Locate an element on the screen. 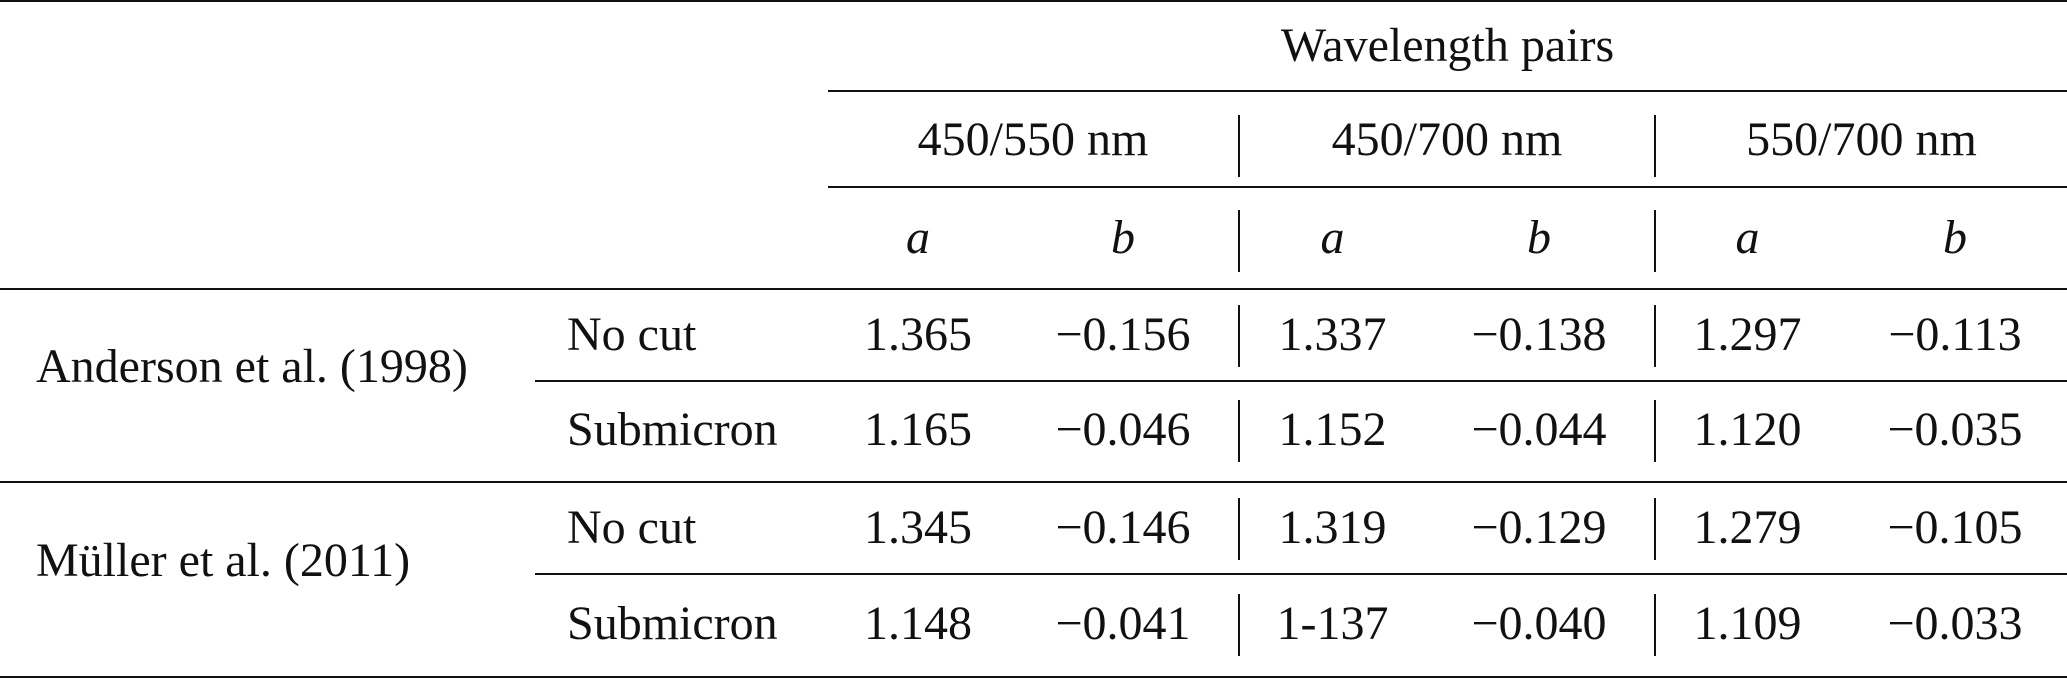 Image resolution: width=2067 pixels, height=679 pixels. group-separator-rule is located at coordinates (1033, 482).